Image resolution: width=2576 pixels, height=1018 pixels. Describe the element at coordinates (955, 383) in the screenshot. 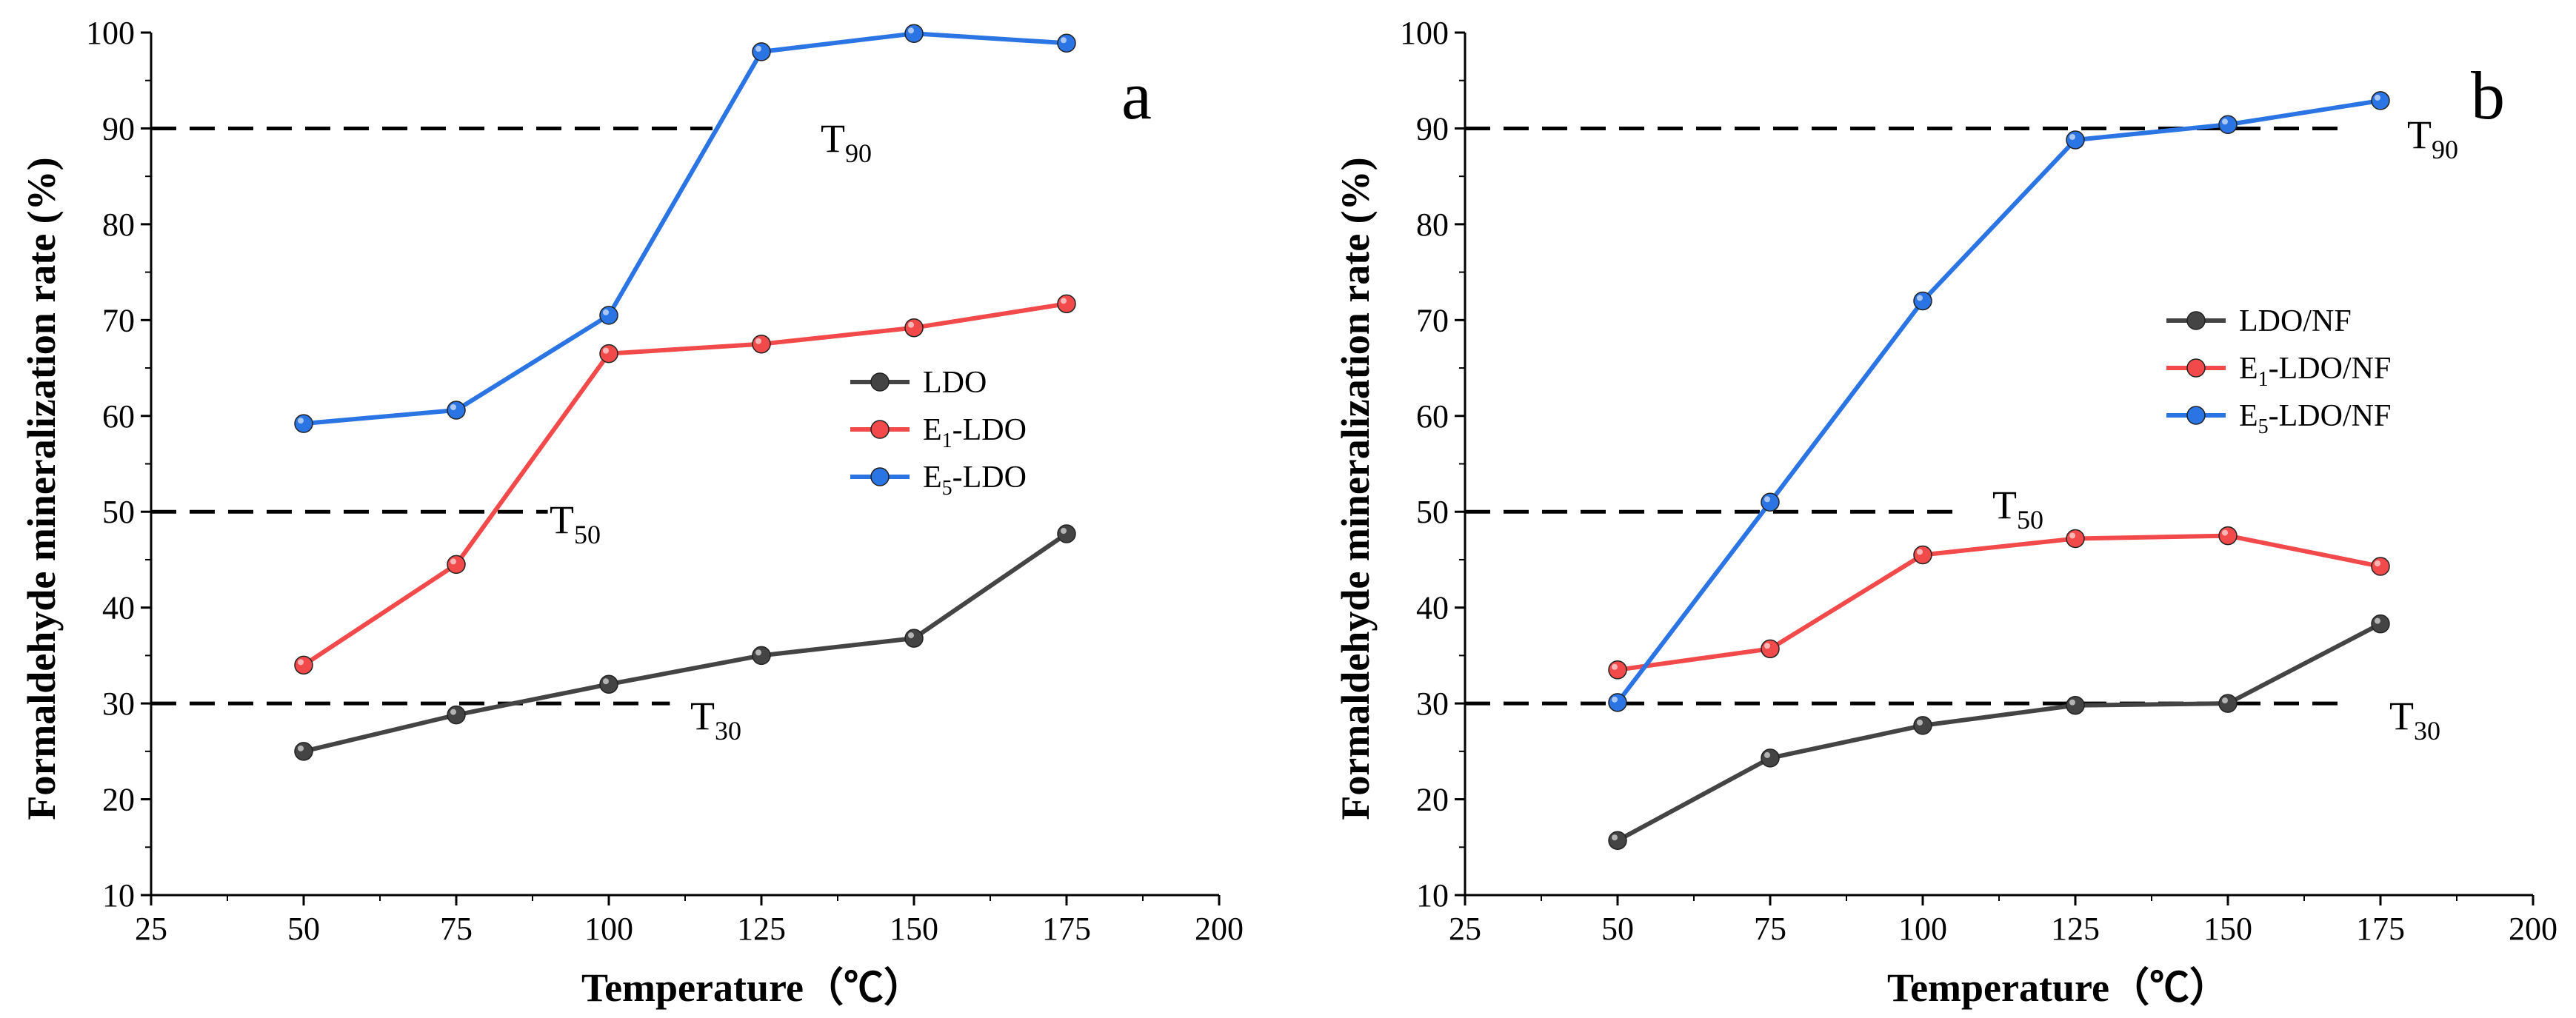

I see `panel-a-legend-label-ldo: LDO` at that location.